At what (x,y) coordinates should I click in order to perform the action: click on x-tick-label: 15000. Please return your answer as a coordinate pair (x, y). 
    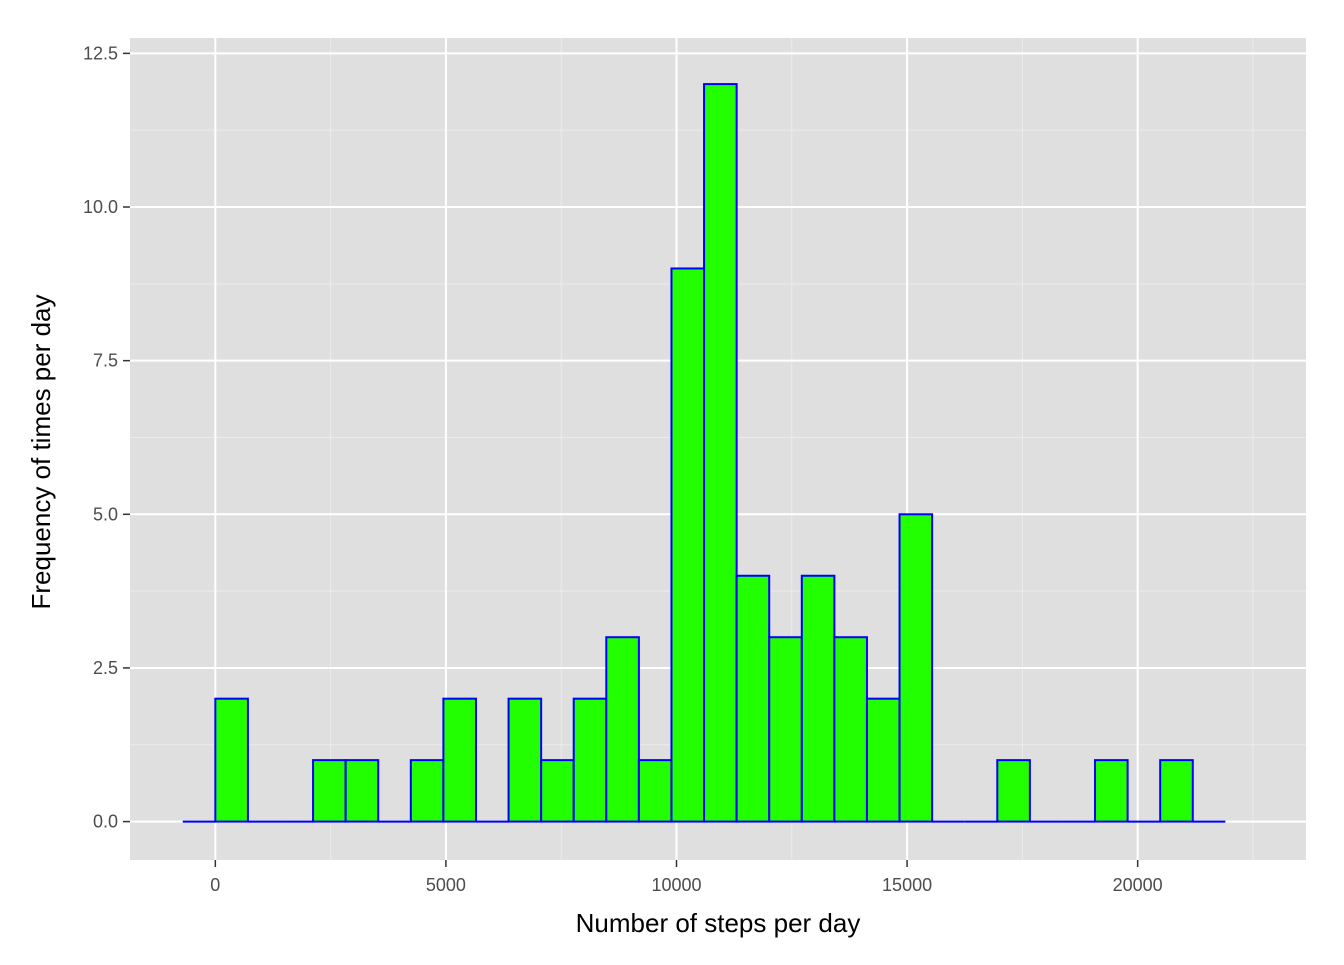
    Looking at the image, I should click on (907, 885).